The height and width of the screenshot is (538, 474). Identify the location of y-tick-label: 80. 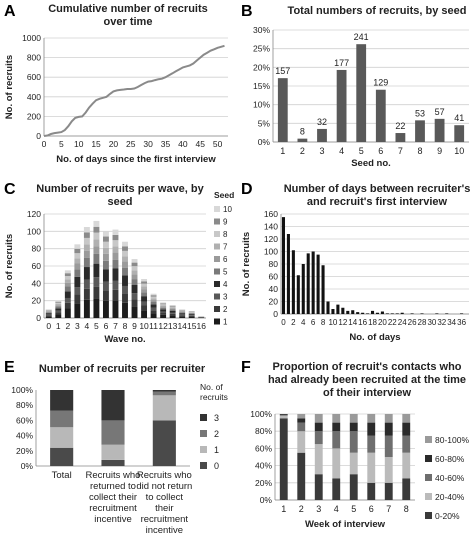
(37, 249).